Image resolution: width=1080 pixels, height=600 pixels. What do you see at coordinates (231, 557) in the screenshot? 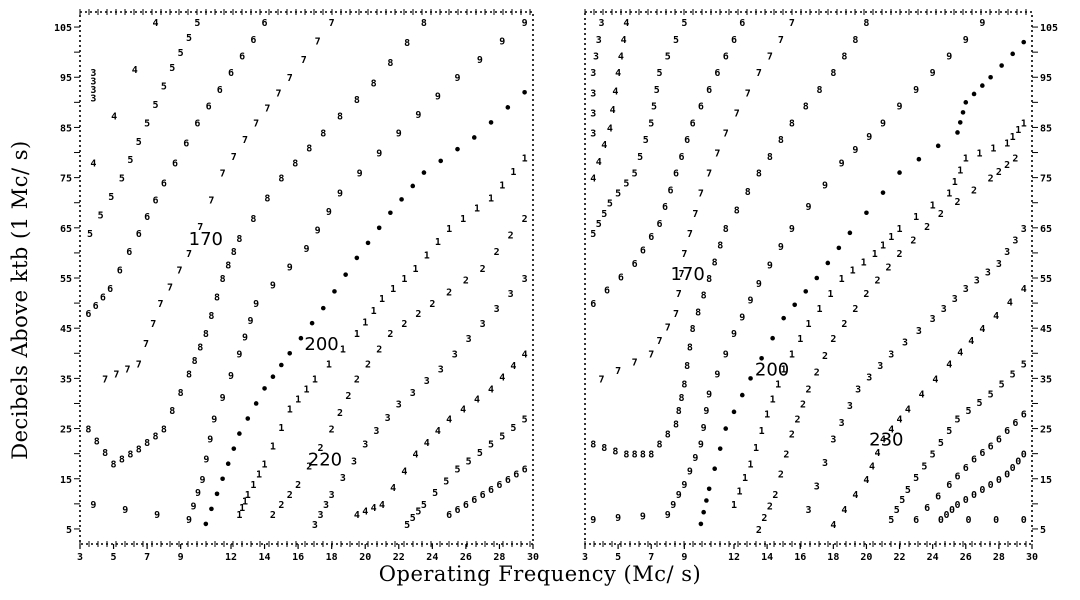
I see `x-tick-label: 12` at bounding box center [231, 557].